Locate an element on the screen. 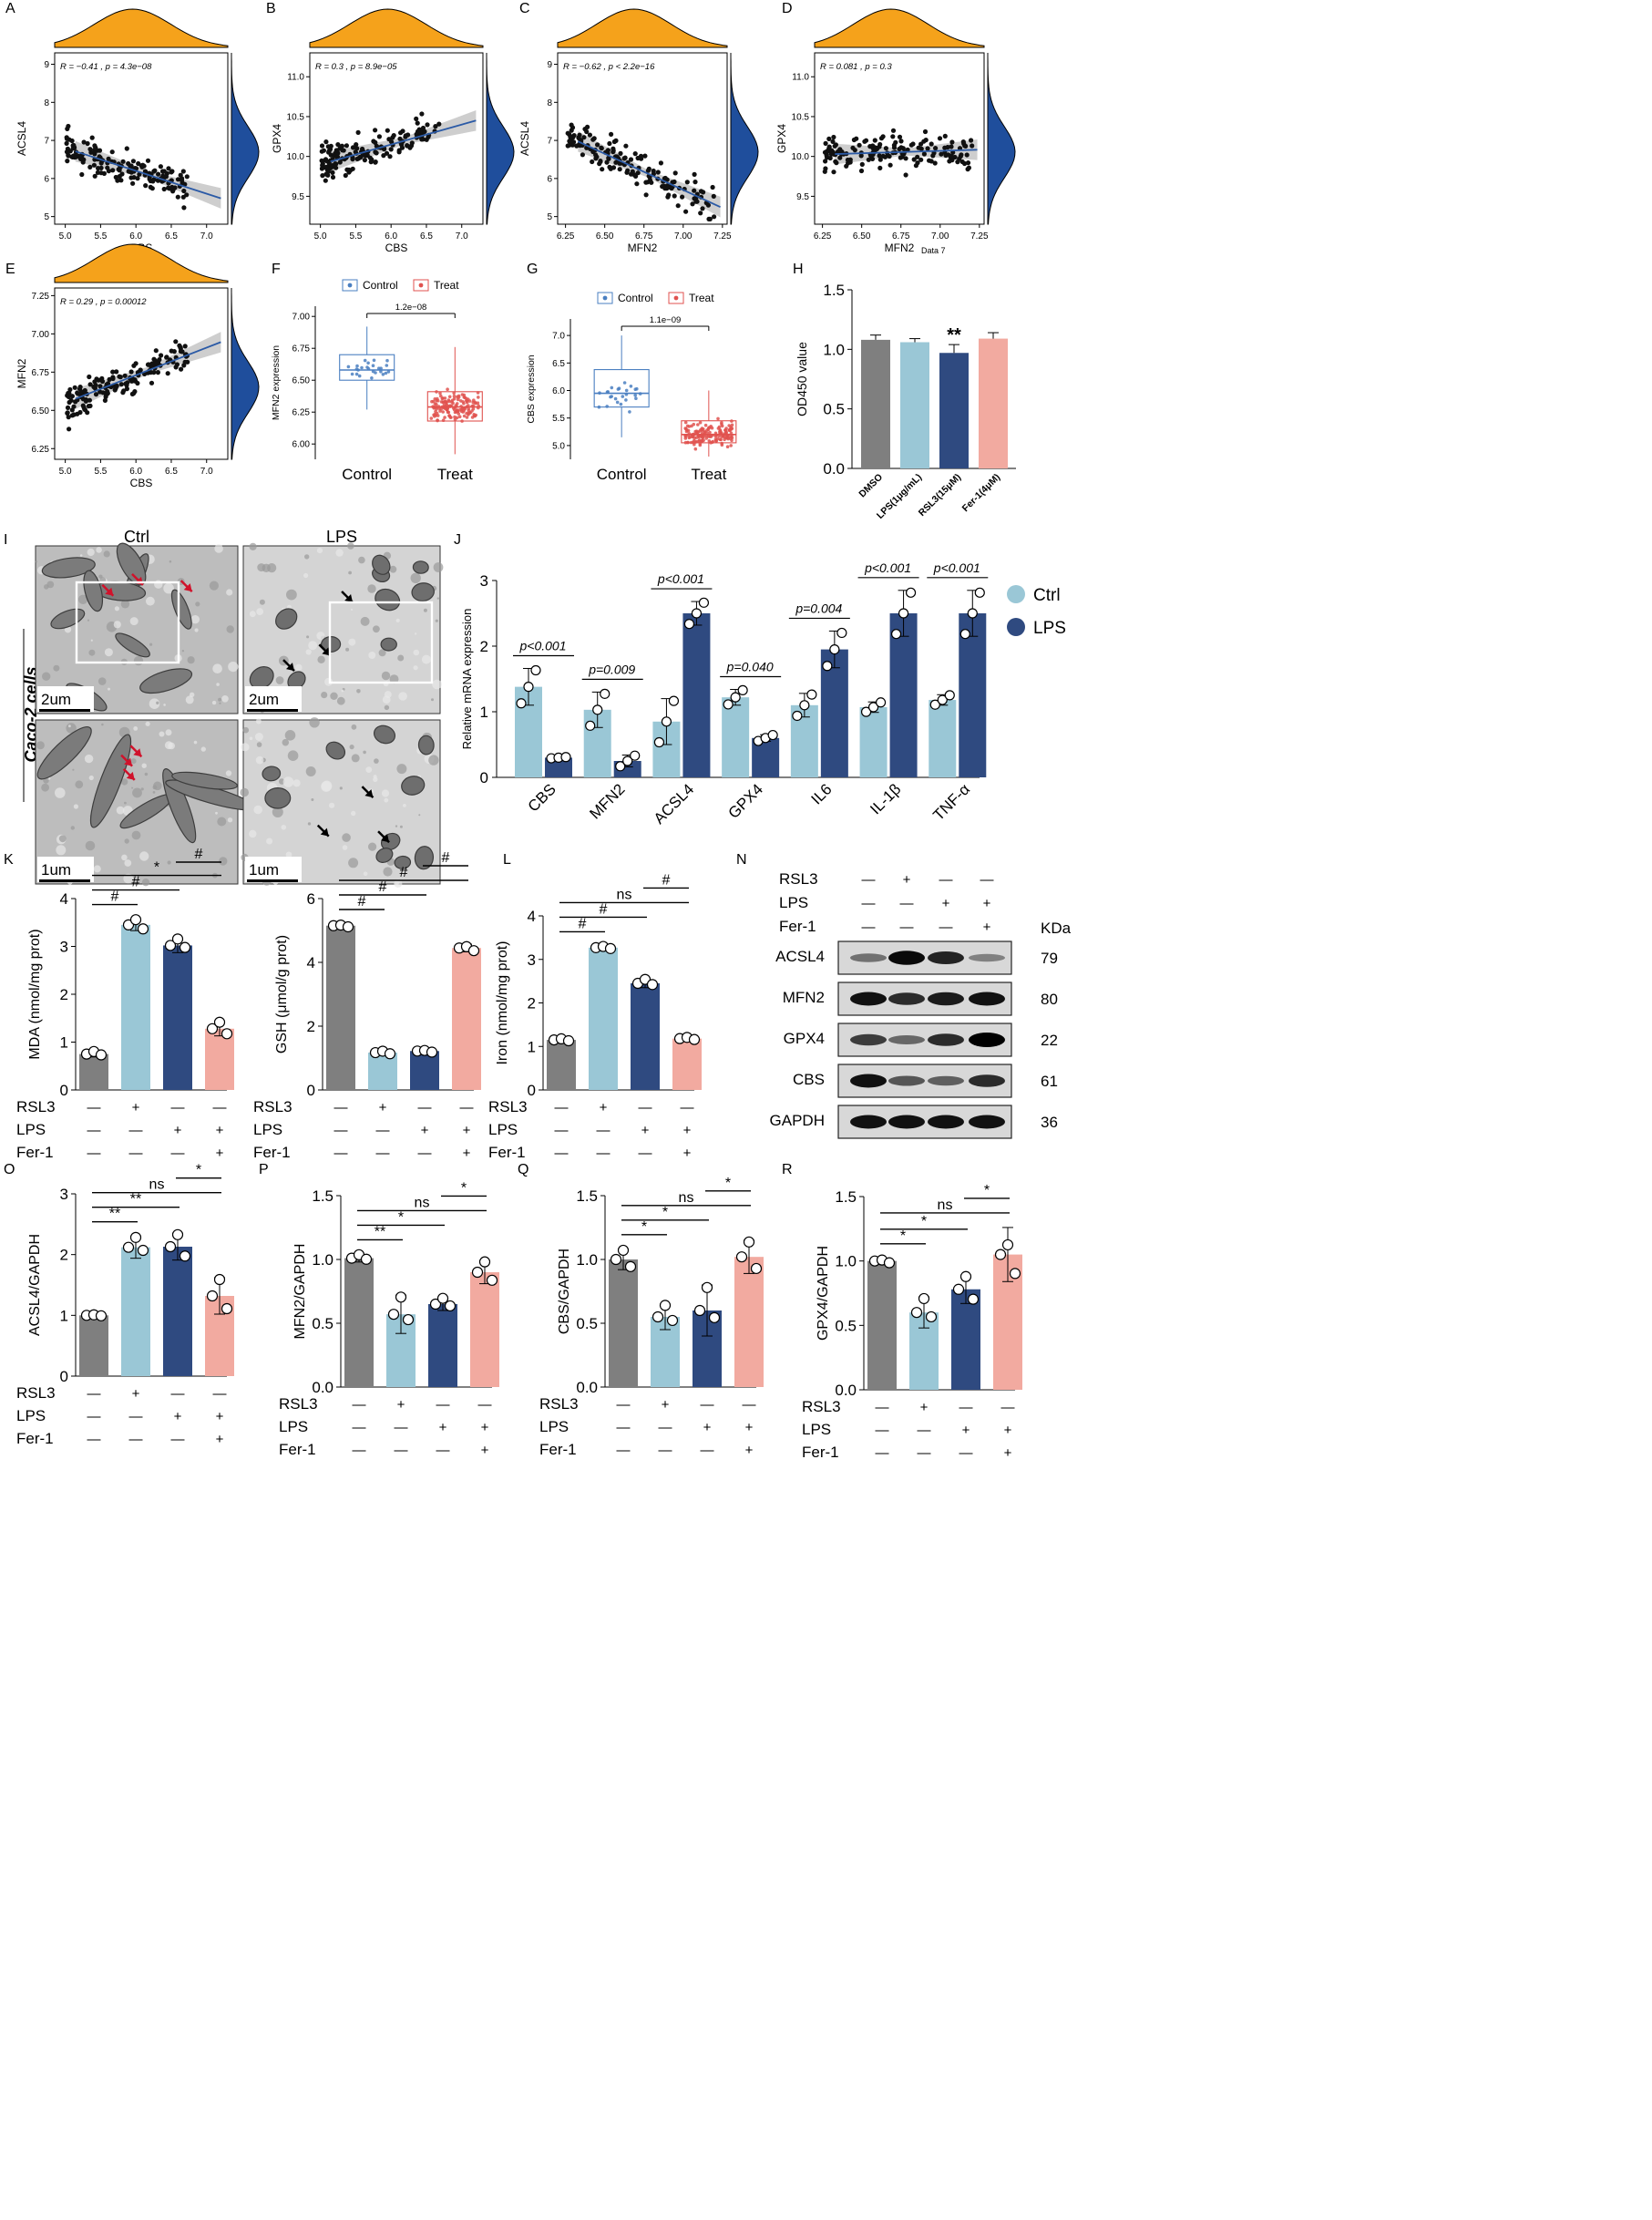 The image size is (1652, 2220). treatment-label-r-1: LPS is located at coordinates (816, 1429).